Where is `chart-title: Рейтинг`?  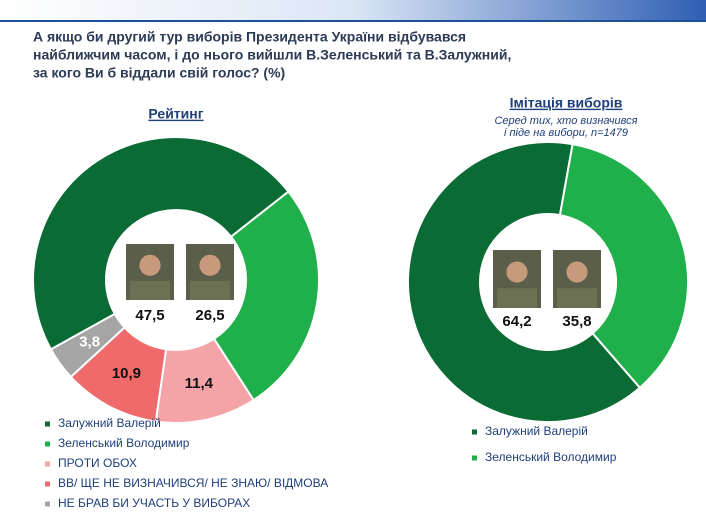 chart-title: Рейтинг is located at coordinates (175, 114).